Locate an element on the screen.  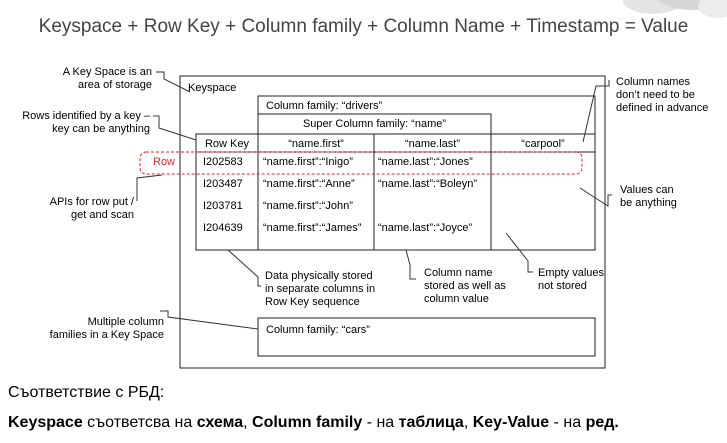
cell-first: “name.first”:“Anne” is located at coordinates (309, 184).